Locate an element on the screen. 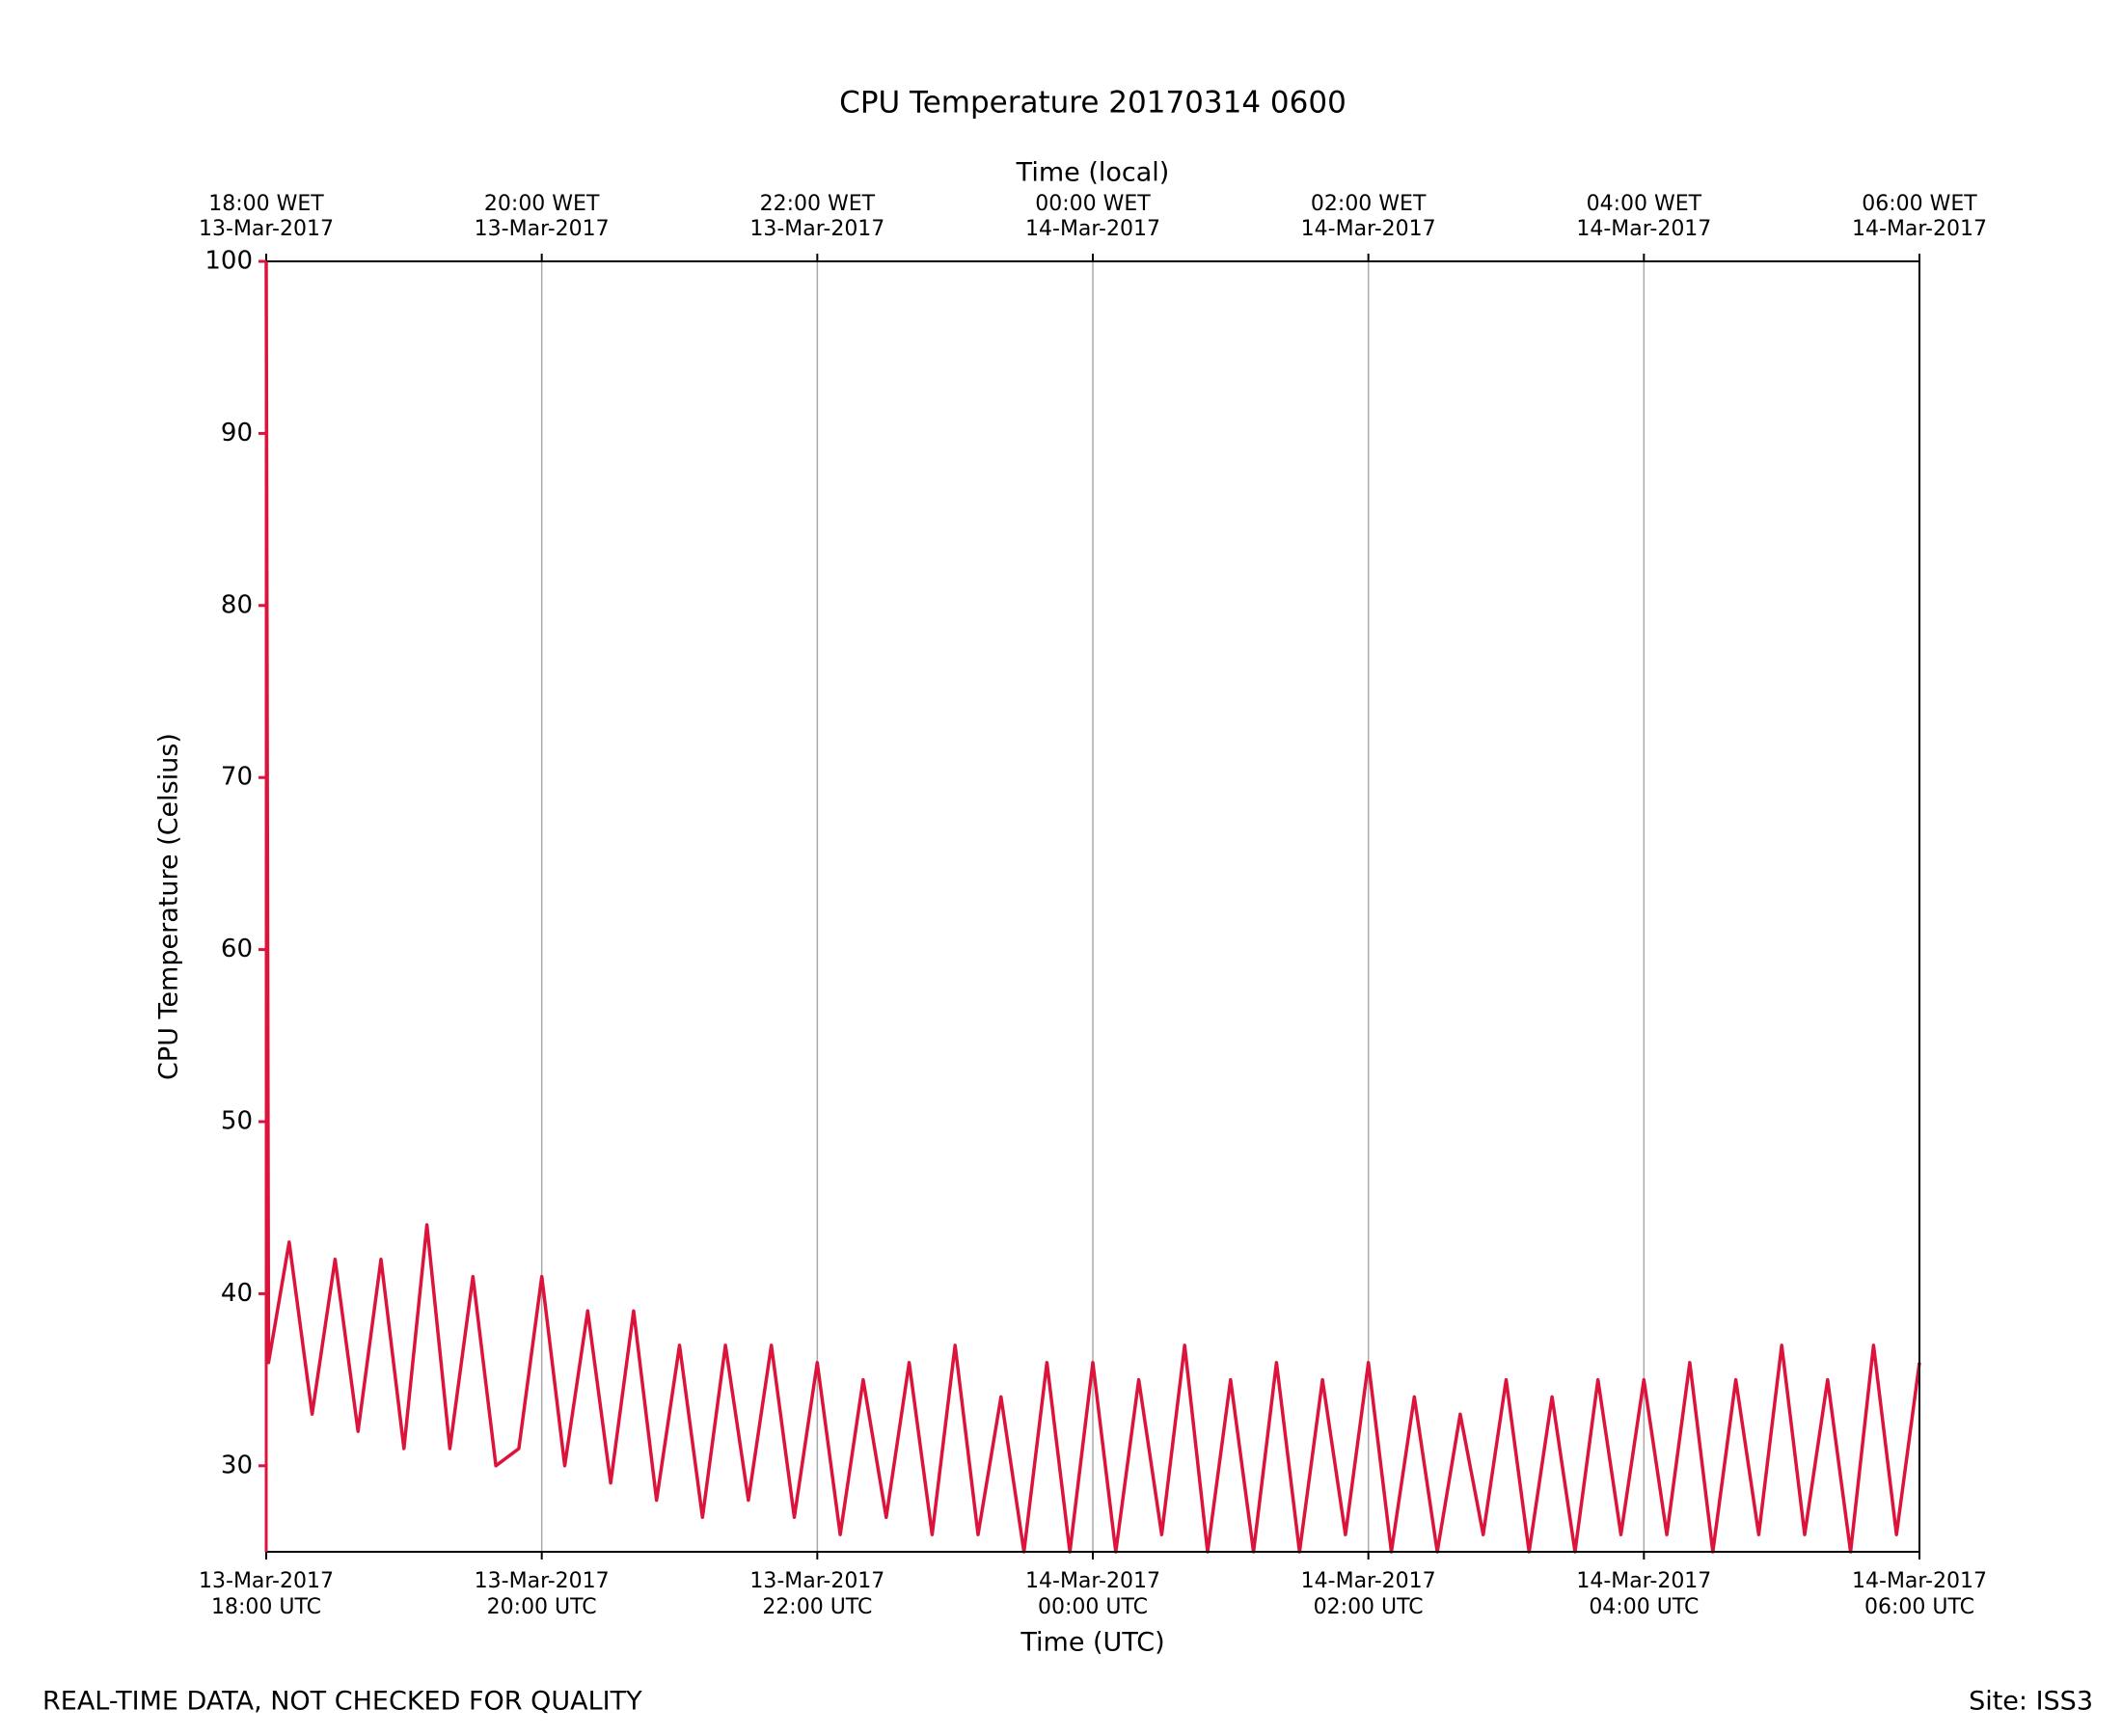  footer-note: REAL-TIME DATA, NOT CHECKED FOR QUALITY is located at coordinates (342, 1702).